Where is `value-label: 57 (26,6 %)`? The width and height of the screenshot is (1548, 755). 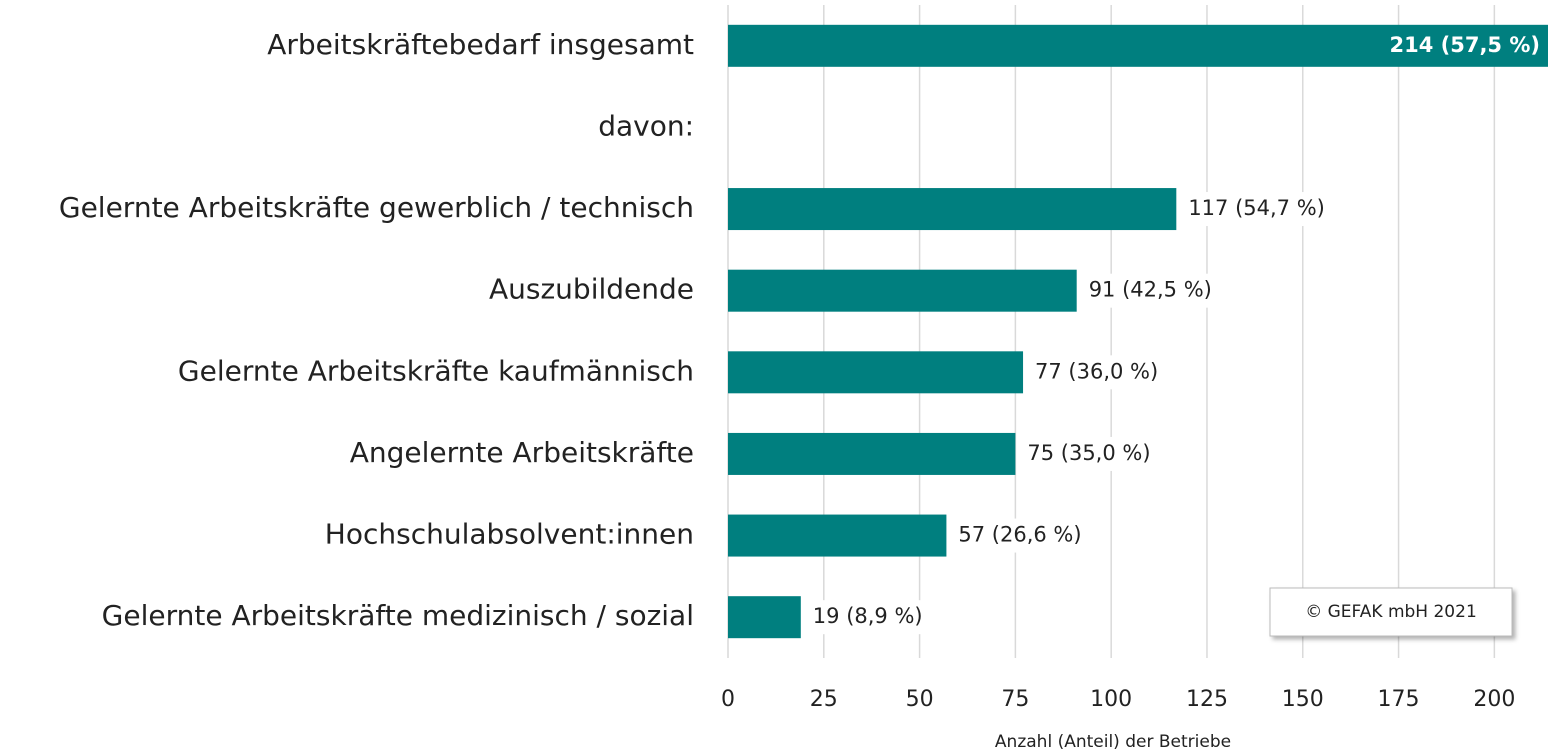
value-label: 57 (26,6 %) is located at coordinates (1019, 535).